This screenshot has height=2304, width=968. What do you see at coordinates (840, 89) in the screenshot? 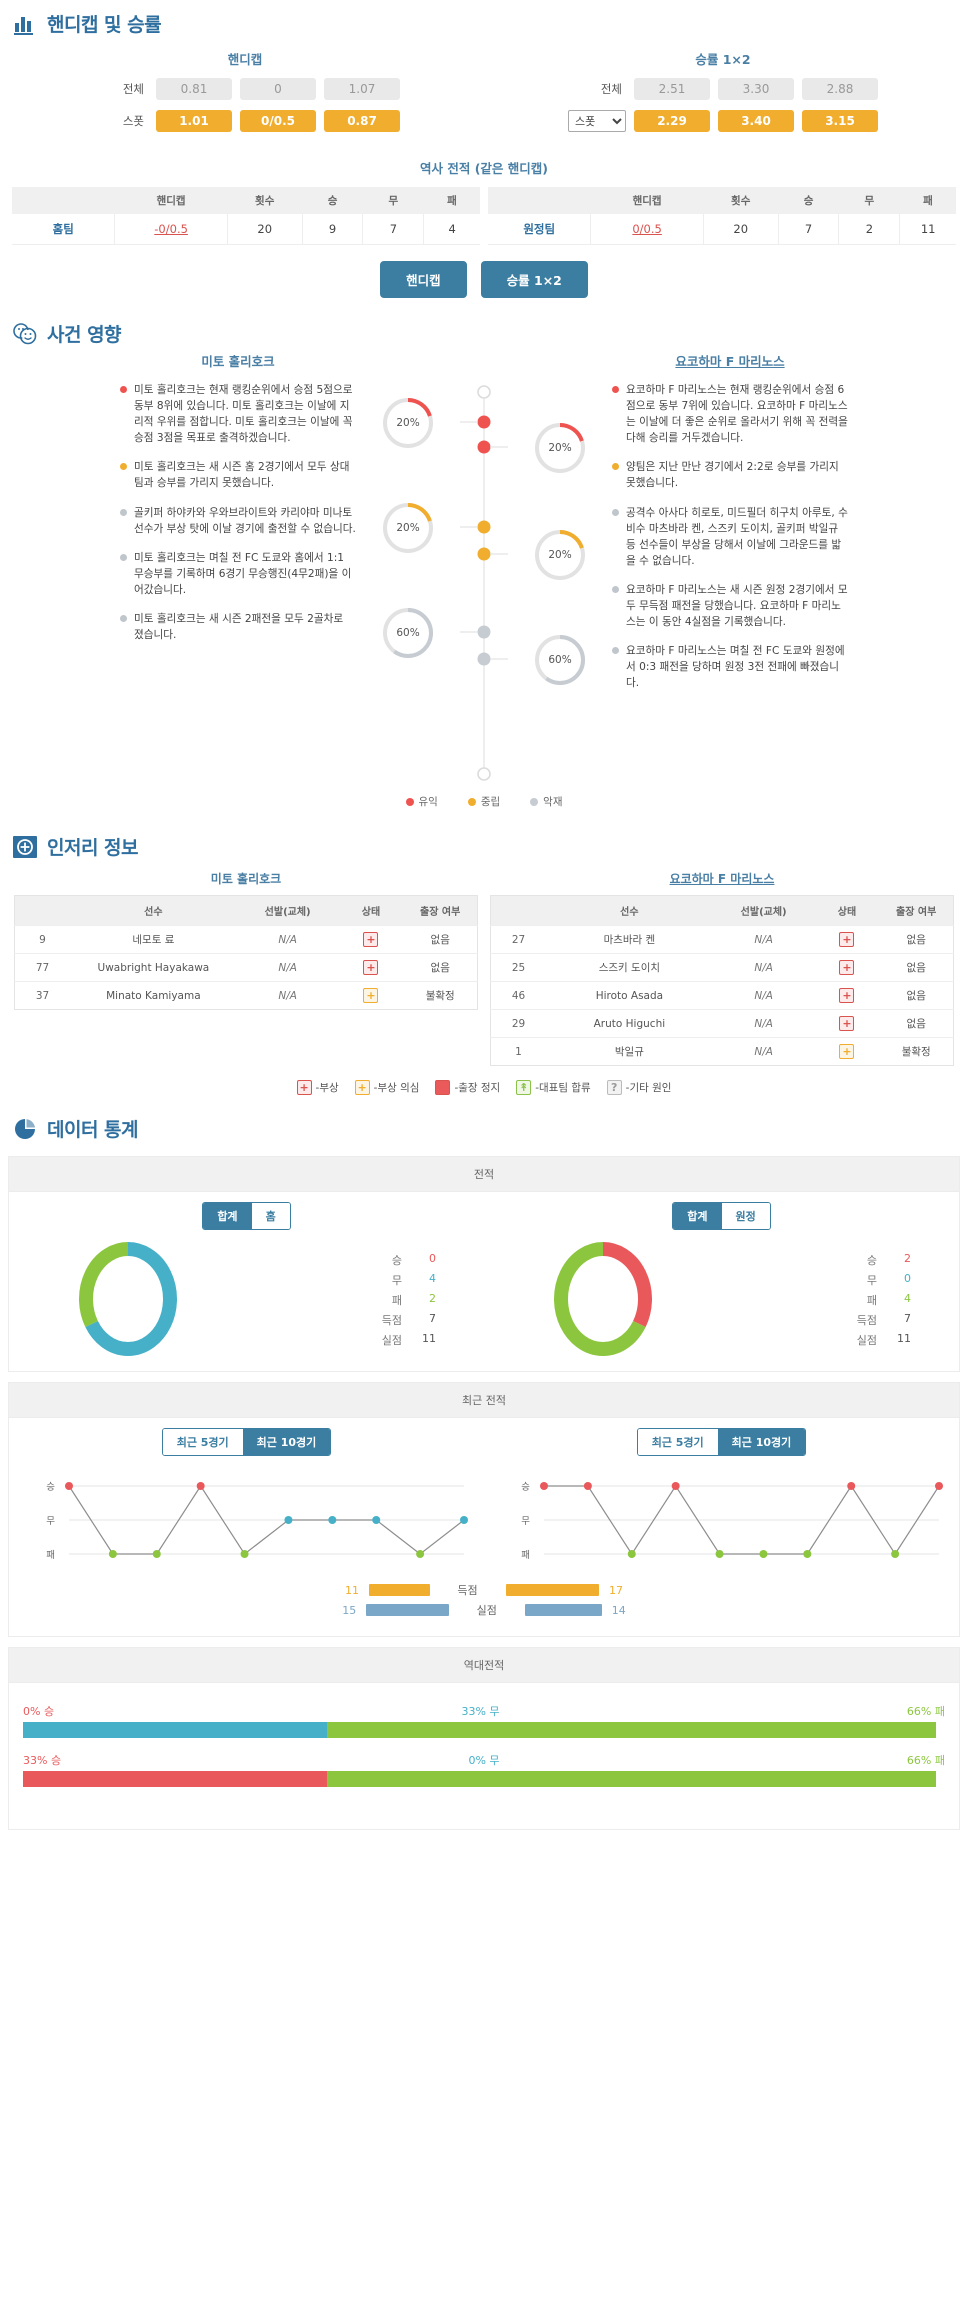
I see `winrate-all-3: 2.88` at bounding box center [840, 89].